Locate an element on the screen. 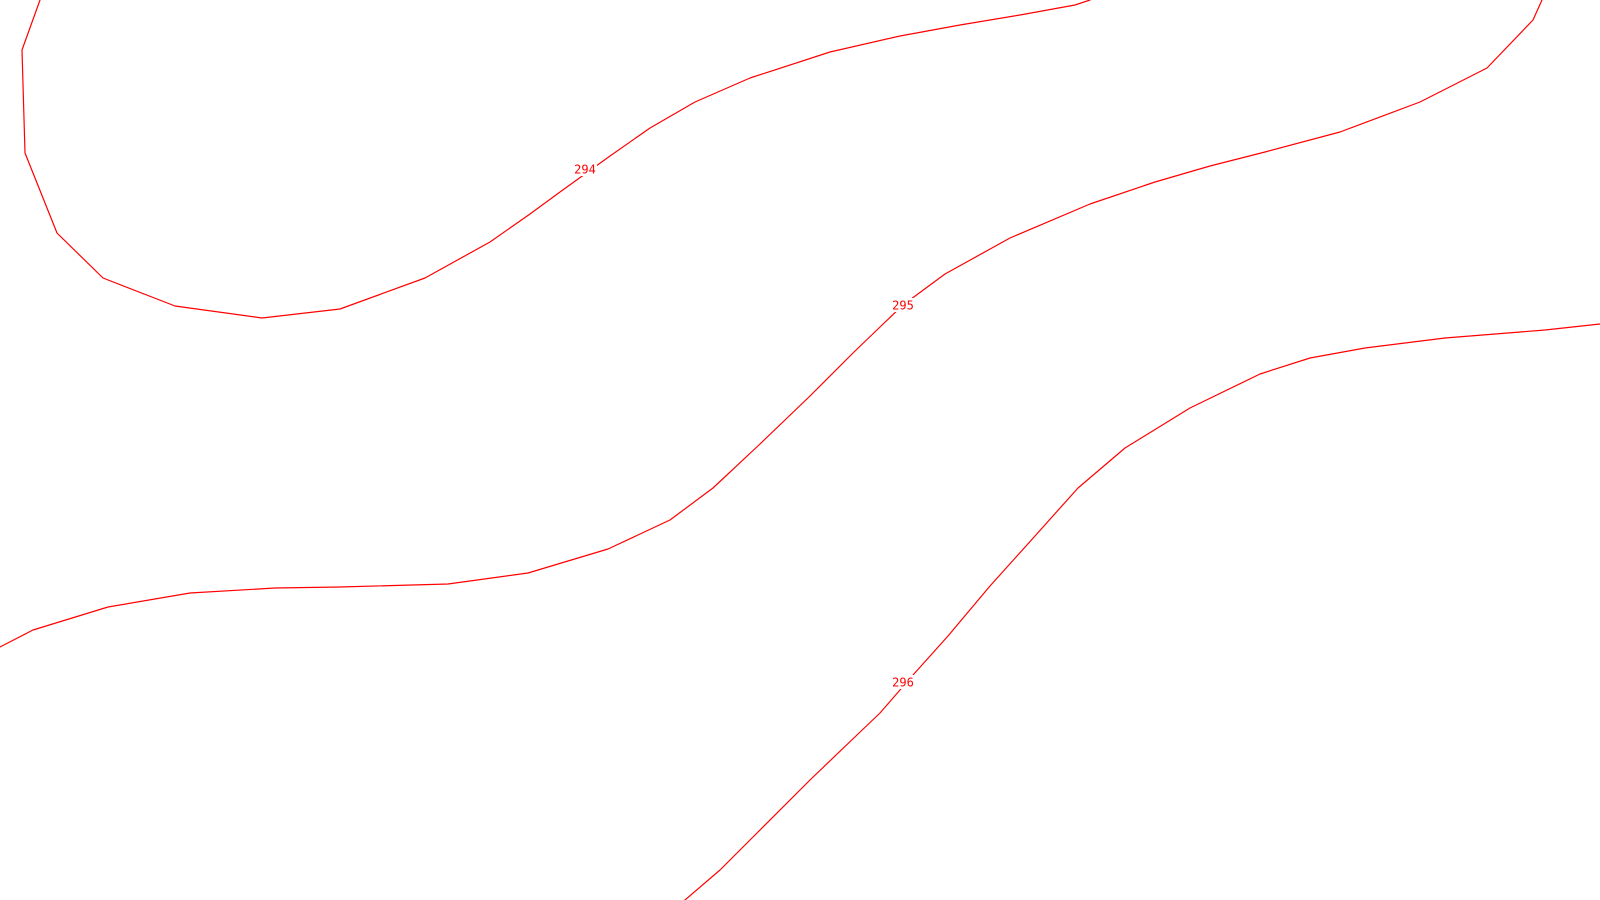  contour-label-294: 294 is located at coordinates (585, 169).